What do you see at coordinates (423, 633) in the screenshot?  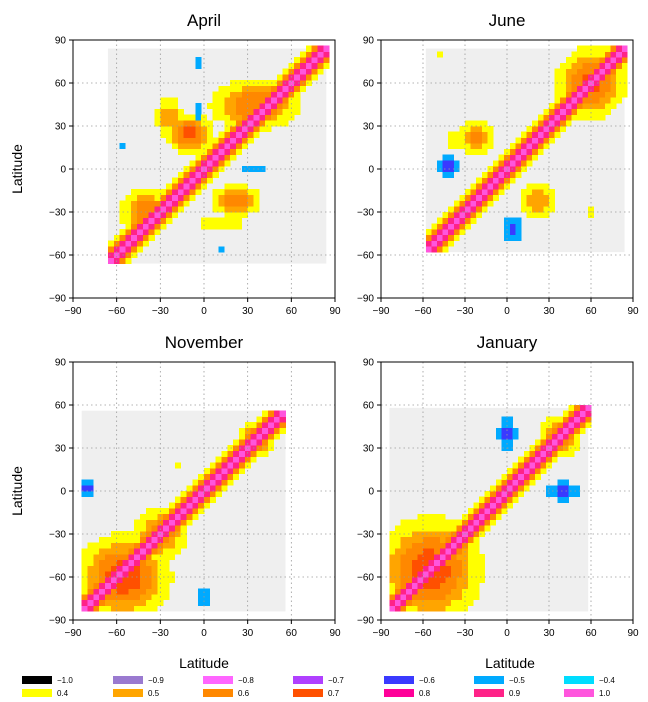 I see `x-tick-label: −60` at bounding box center [423, 633].